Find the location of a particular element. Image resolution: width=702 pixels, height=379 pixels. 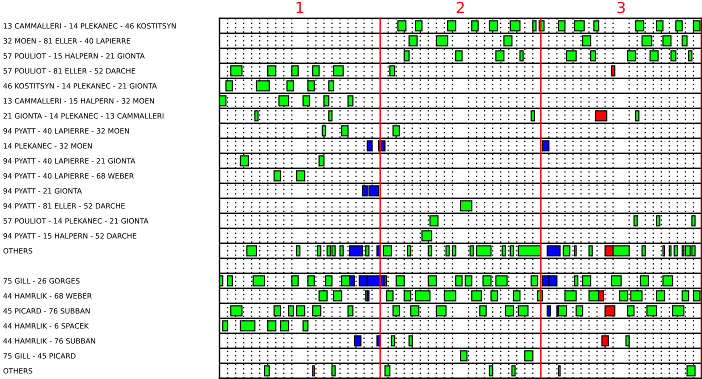

x-tick-label: 1 is located at coordinates (300, 8).